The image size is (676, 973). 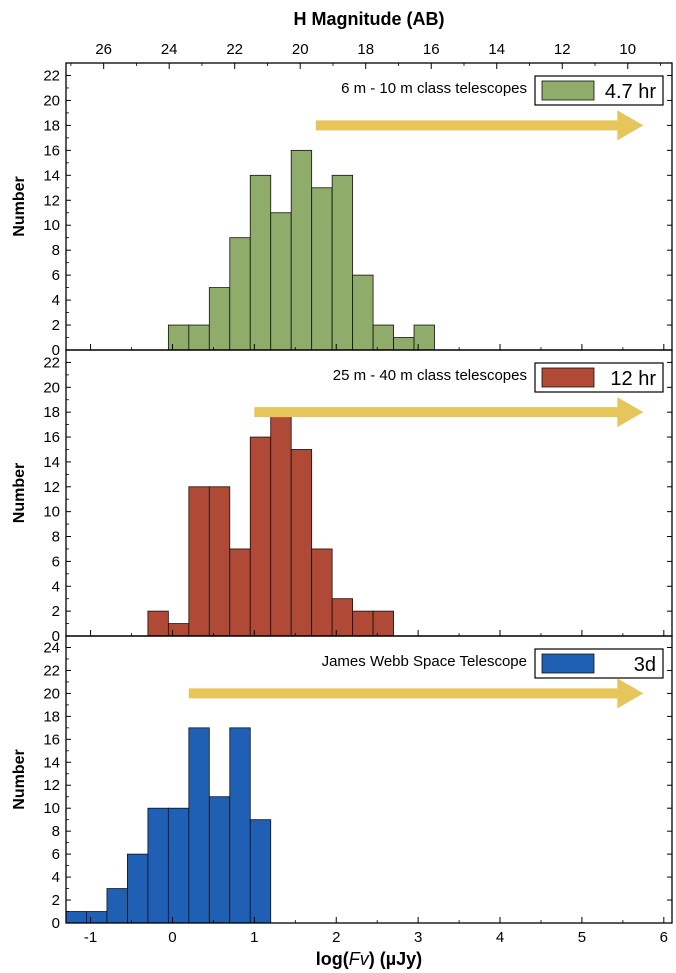 What do you see at coordinates (630, 92) in the screenshot?
I see `legend-label: 4.7 hr` at bounding box center [630, 92].